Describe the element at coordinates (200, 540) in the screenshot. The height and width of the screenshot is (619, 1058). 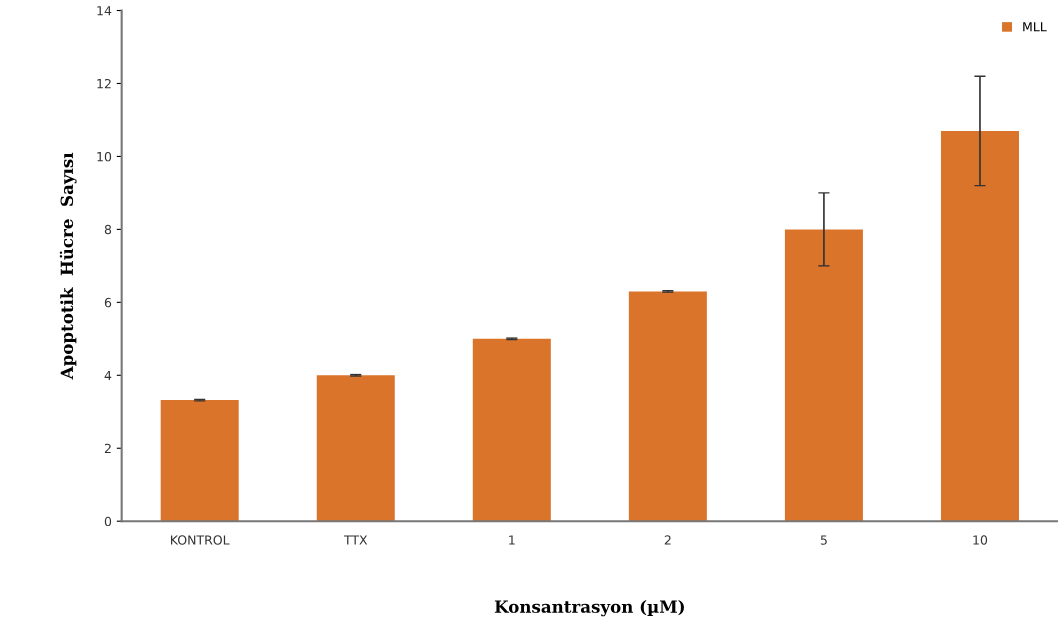
I see `x-tick-label: KONTROL` at that location.